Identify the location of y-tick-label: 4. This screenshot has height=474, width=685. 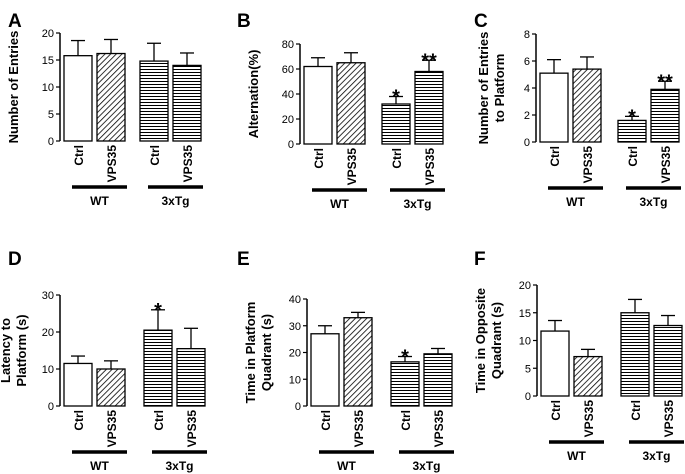
(527, 89).